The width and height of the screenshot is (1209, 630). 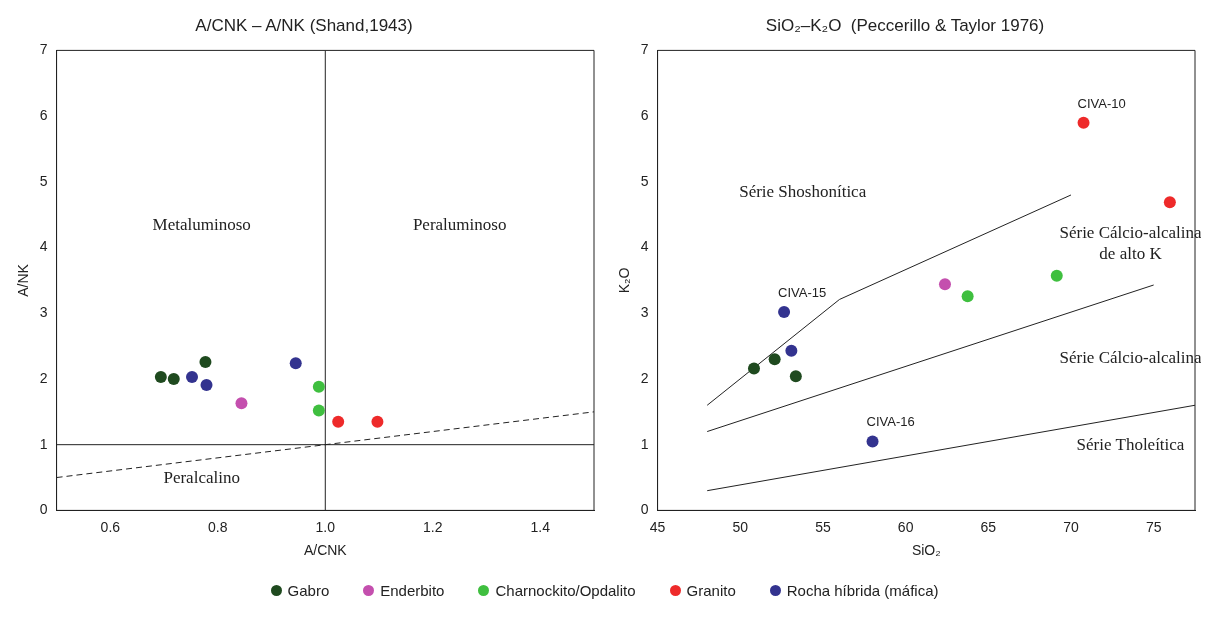 What do you see at coordinates (624, 280) in the screenshot?
I see `y-axis-title: K₂O` at bounding box center [624, 280].